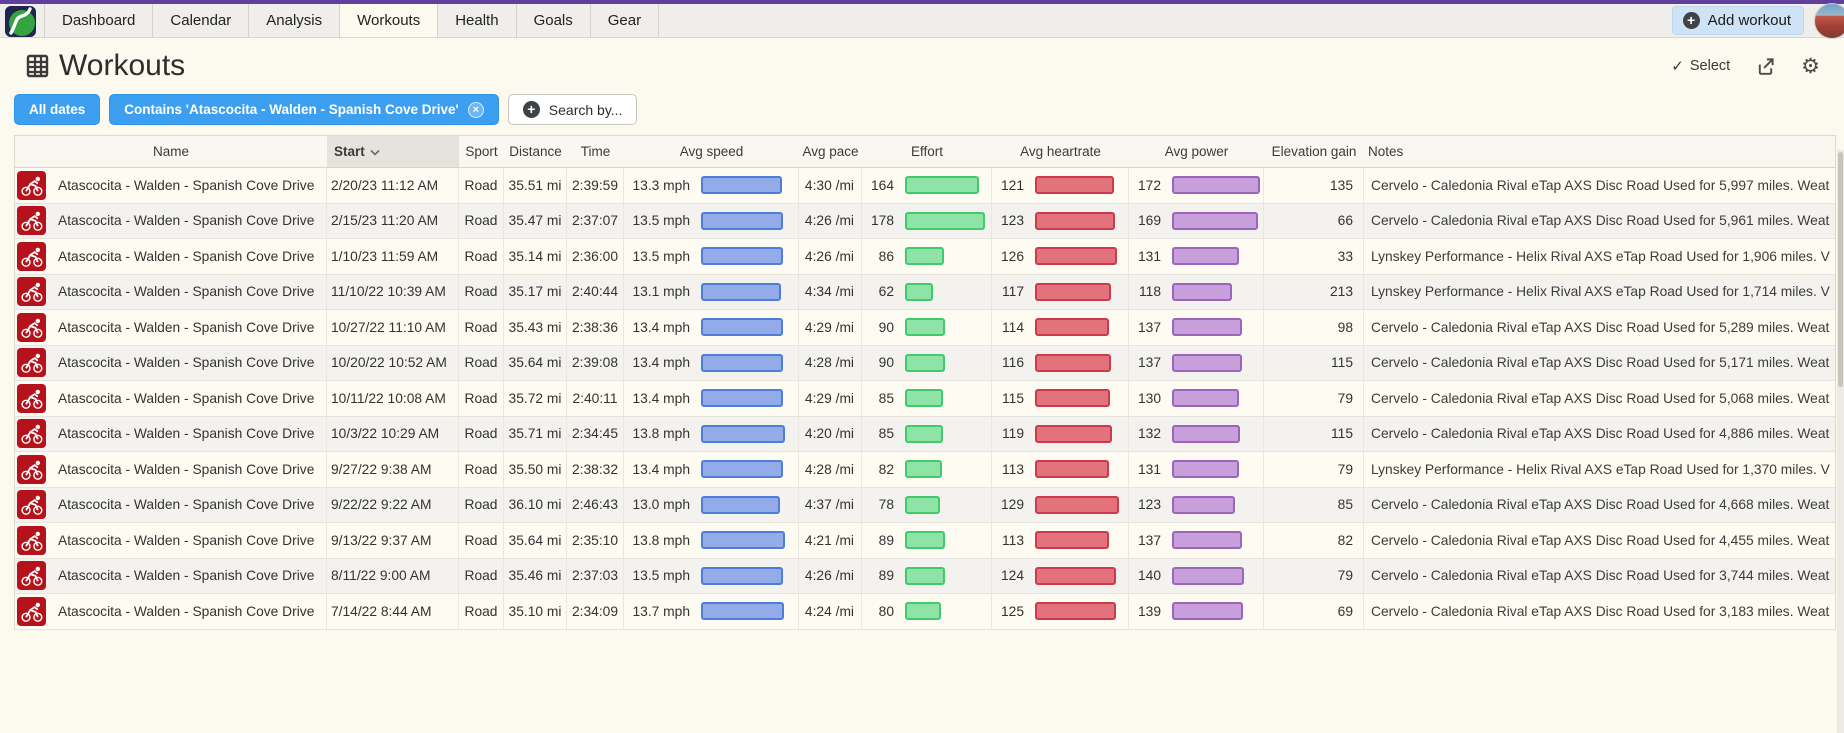 This screenshot has height=733, width=1844. Describe the element at coordinates (595, 185) in the screenshot. I see `workout-time: 2:39:59` at that location.